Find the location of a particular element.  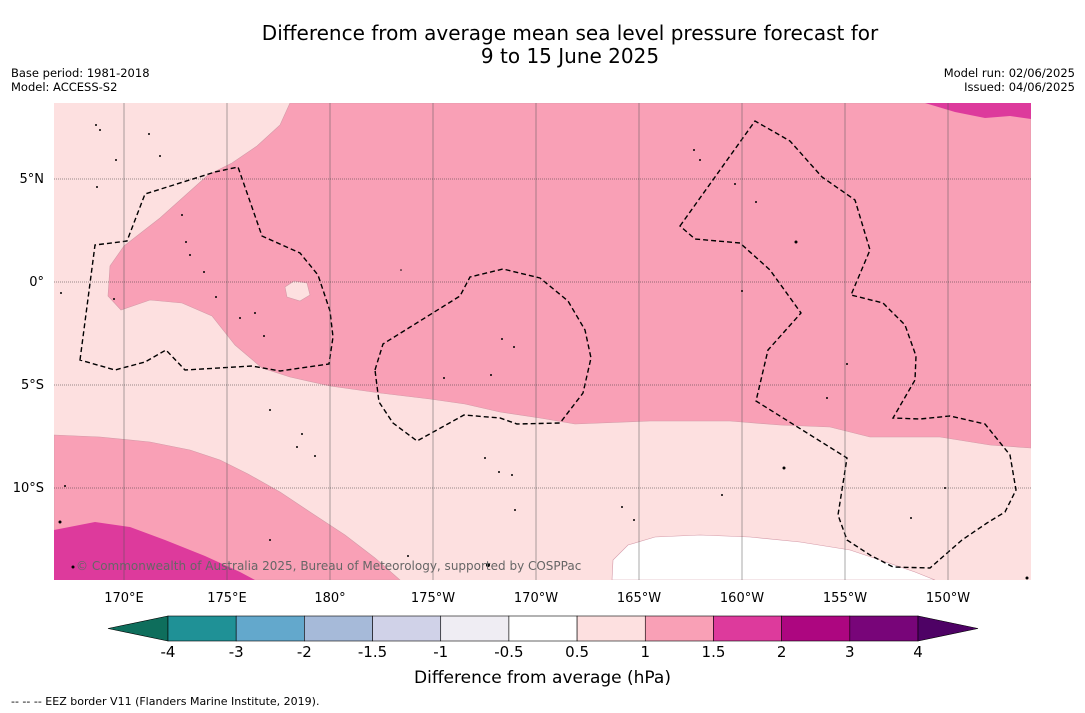

colorbar-tick-label: -4 is located at coordinates (168, 652).